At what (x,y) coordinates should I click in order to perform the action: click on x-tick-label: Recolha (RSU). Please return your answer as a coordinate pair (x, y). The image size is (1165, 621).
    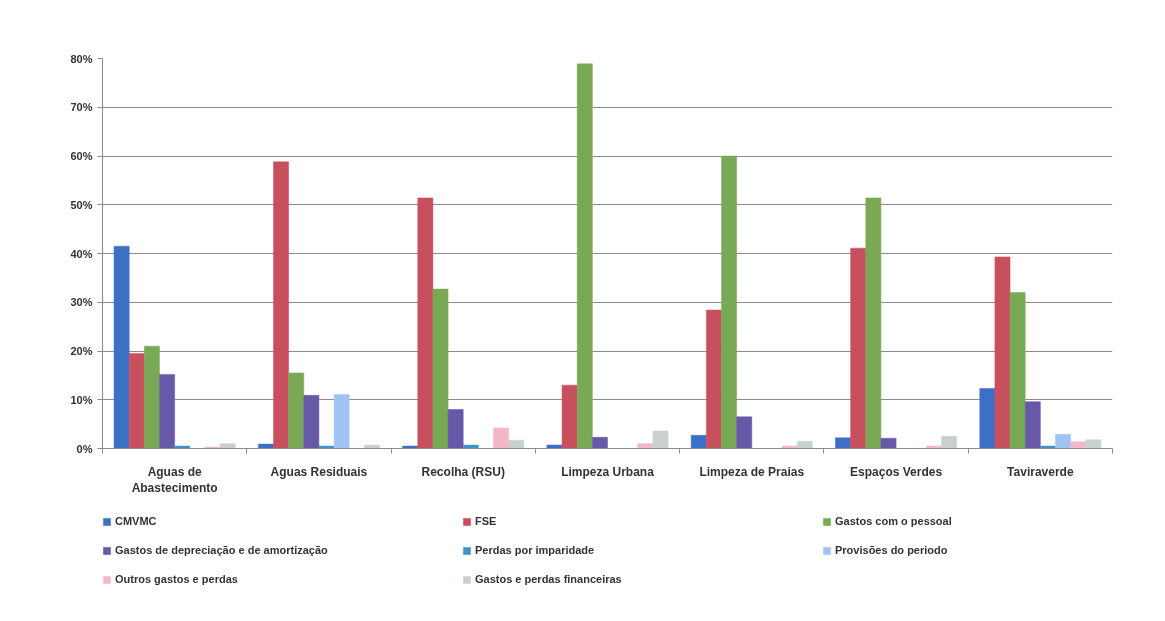
    Looking at the image, I should click on (463, 471).